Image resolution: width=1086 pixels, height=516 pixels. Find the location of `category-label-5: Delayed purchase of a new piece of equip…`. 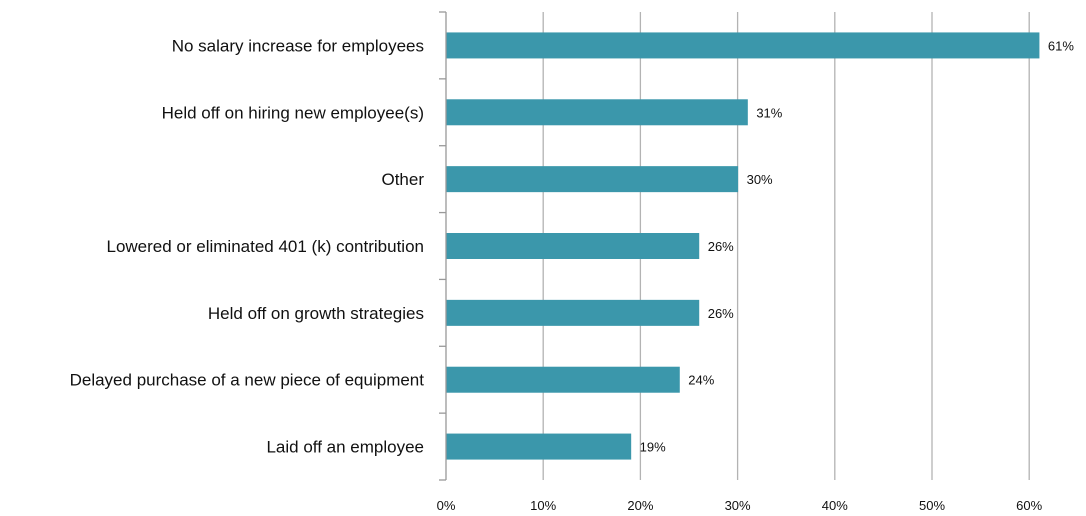

category-label-5: Delayed purchase of a new piece of equip… is located at coordinates (247, 380).